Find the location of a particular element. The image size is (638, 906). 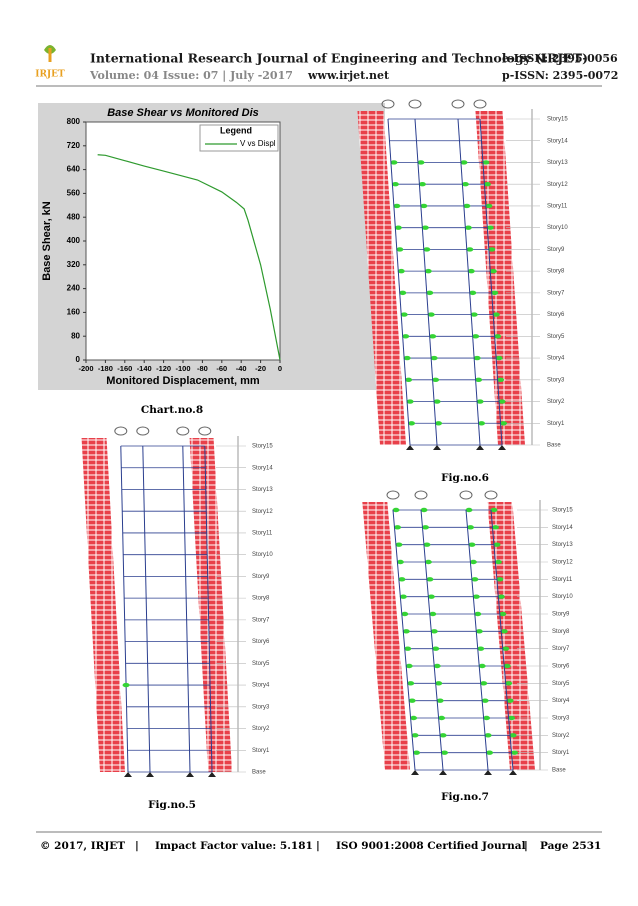

story-label: Story5 is located at coordinates (261, 664).